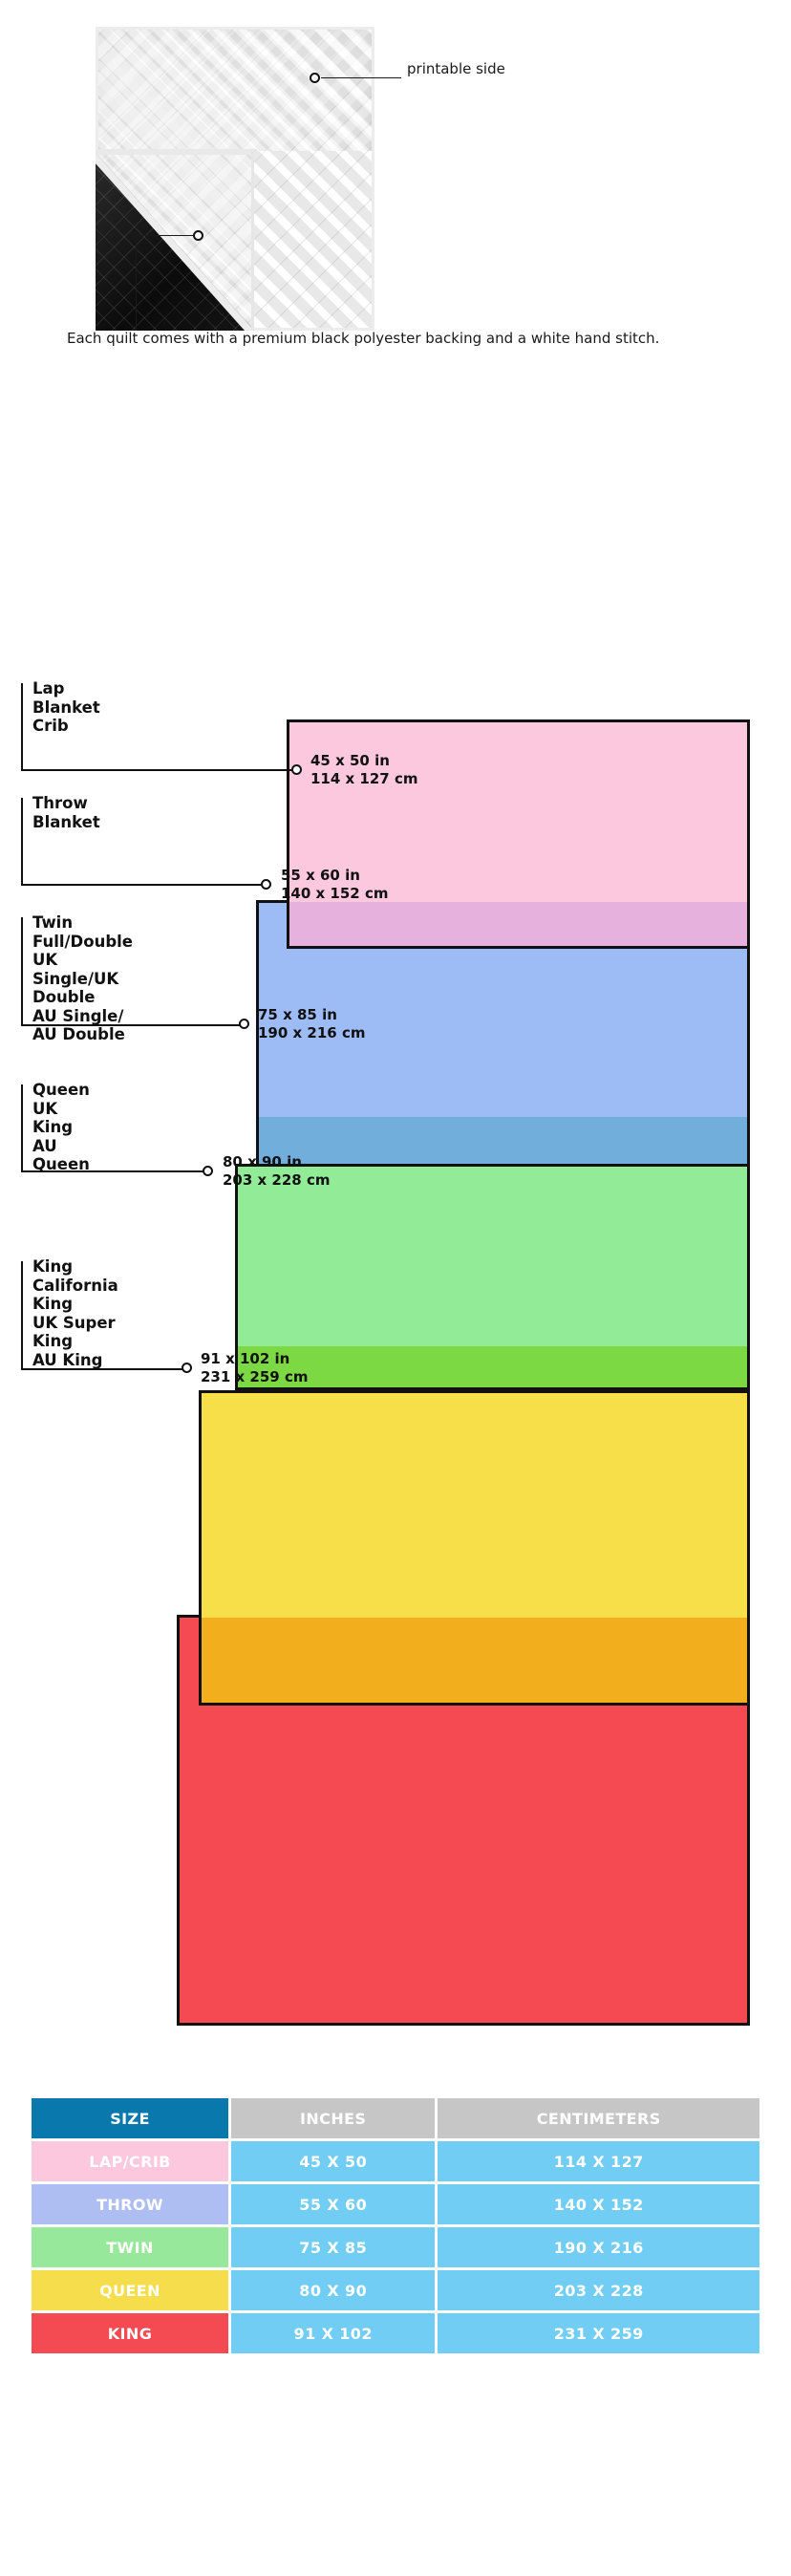  Describe the element at coordinates (333, 2290) in the screenshot. I see `row-inches-queen: 80 X 90` at that location.